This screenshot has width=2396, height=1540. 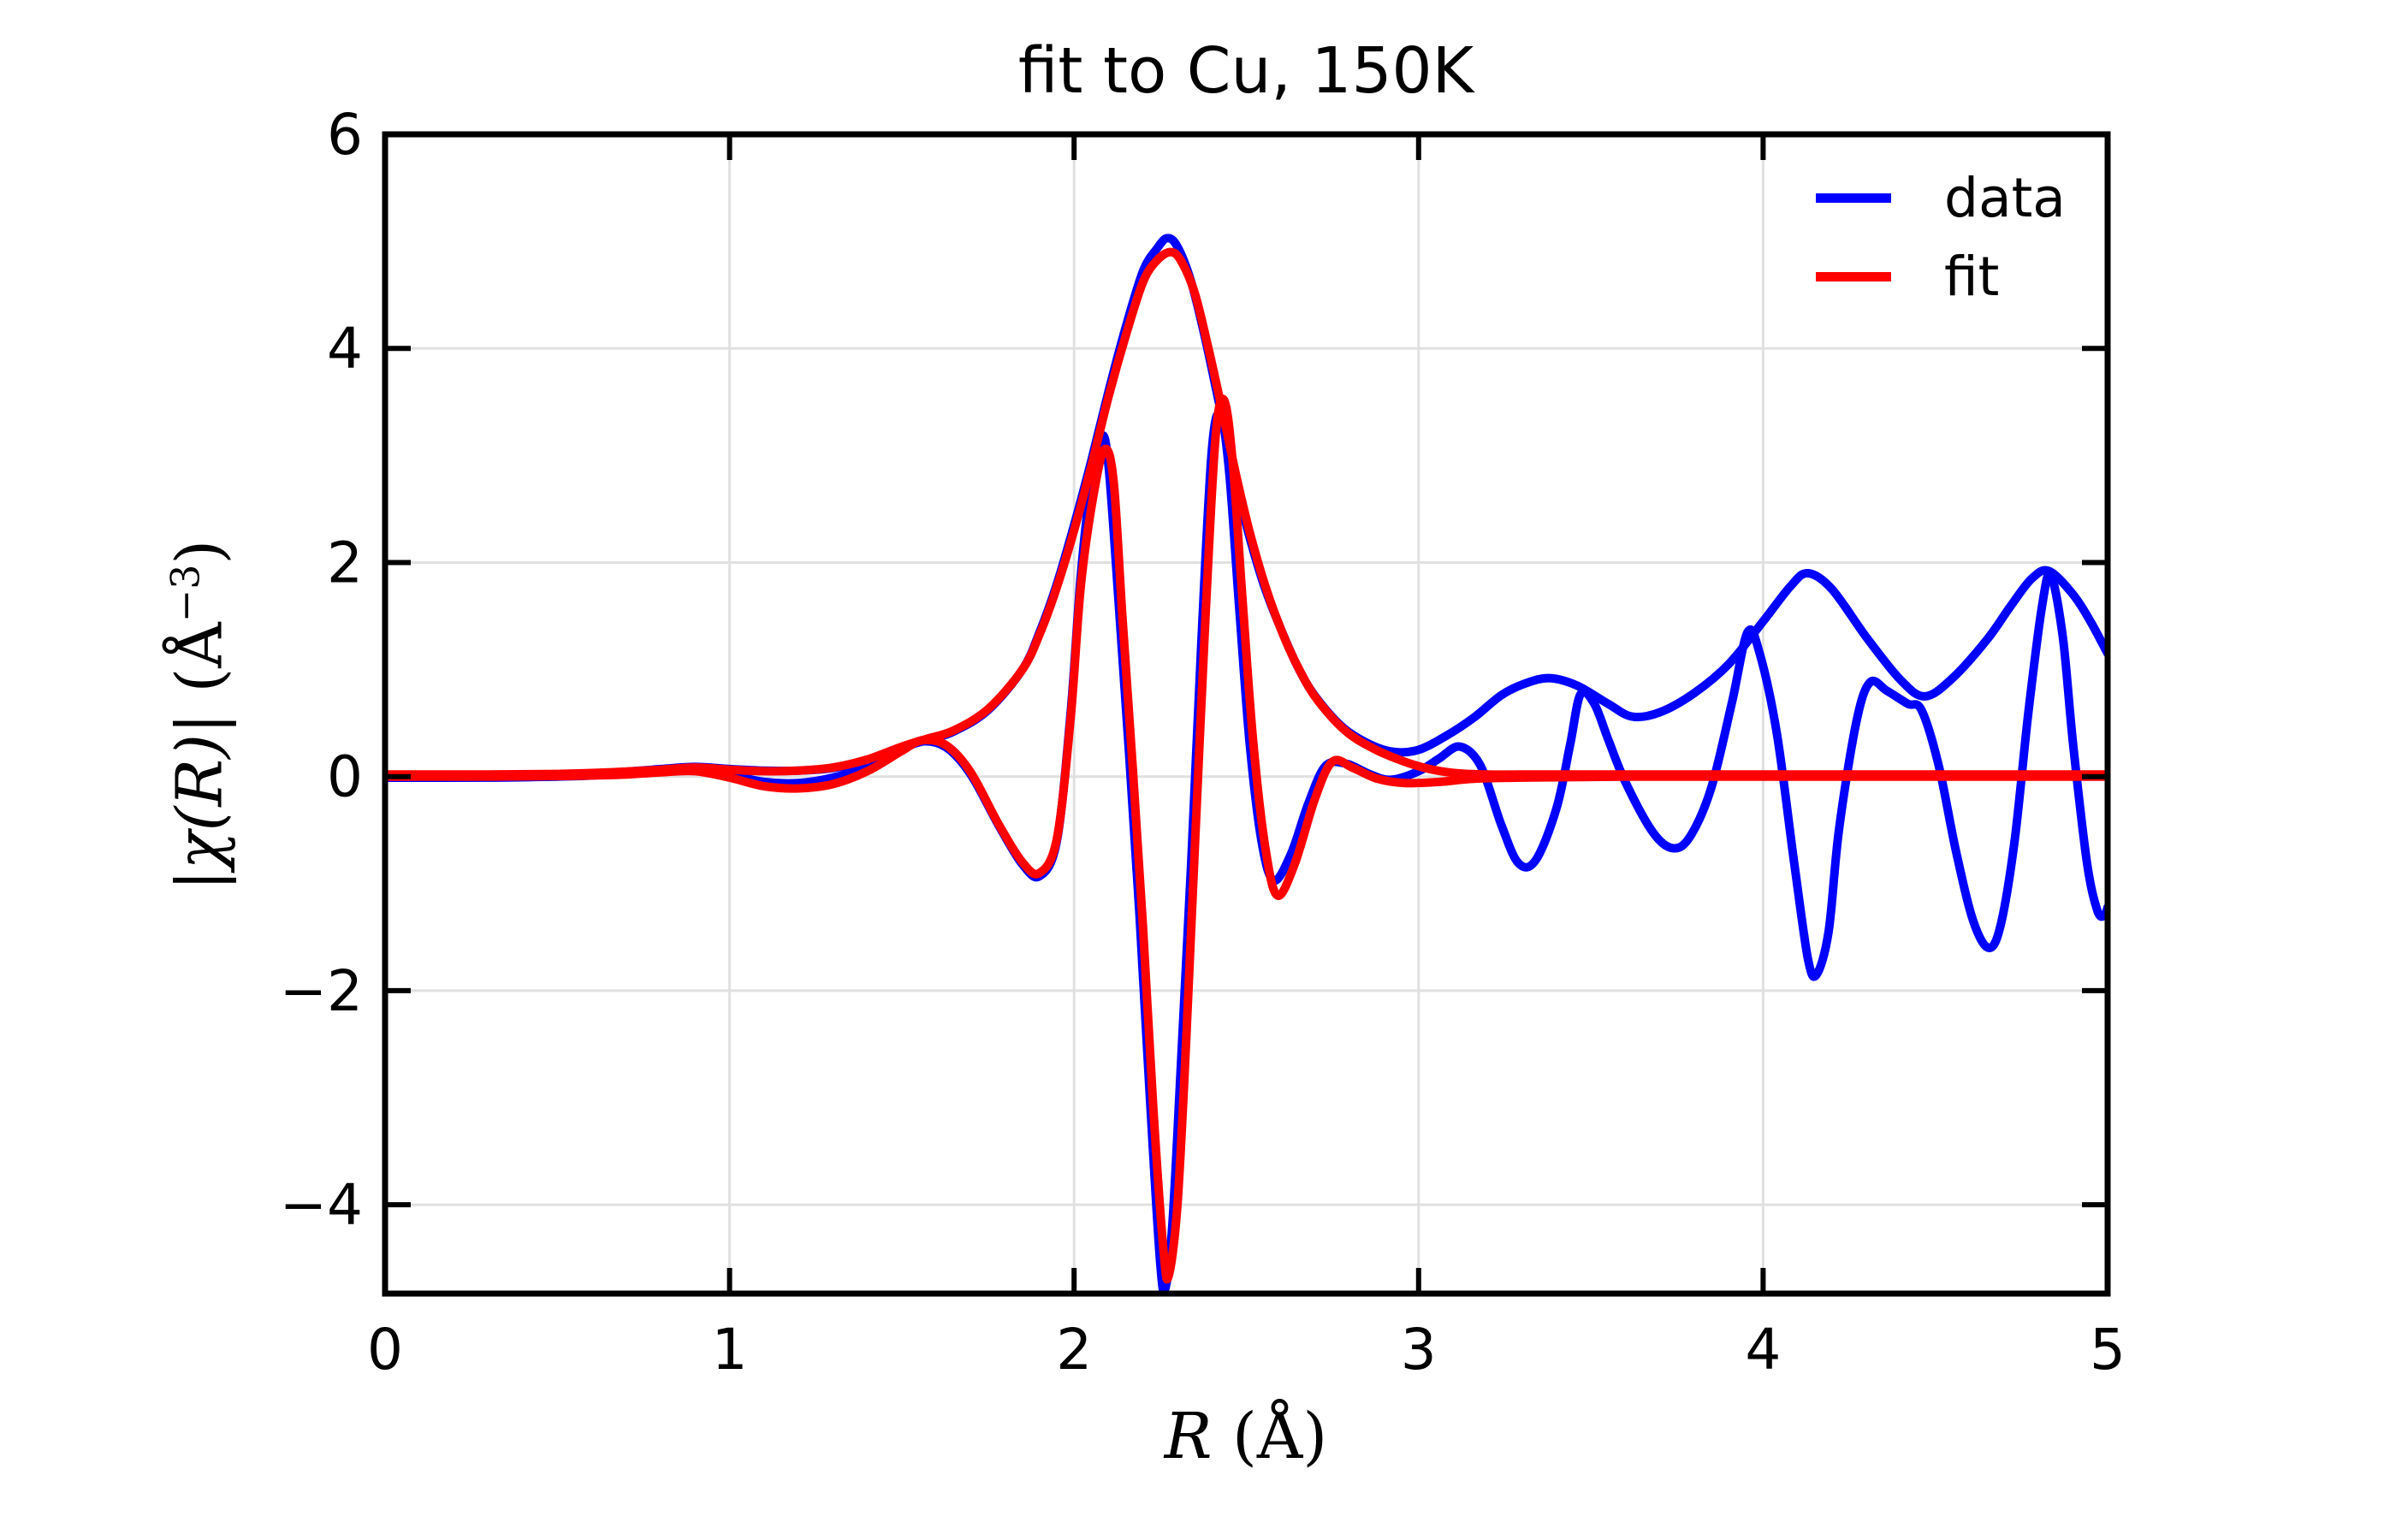 I want to click on x-tick-label: 5, so click(x=2108, y=1350).